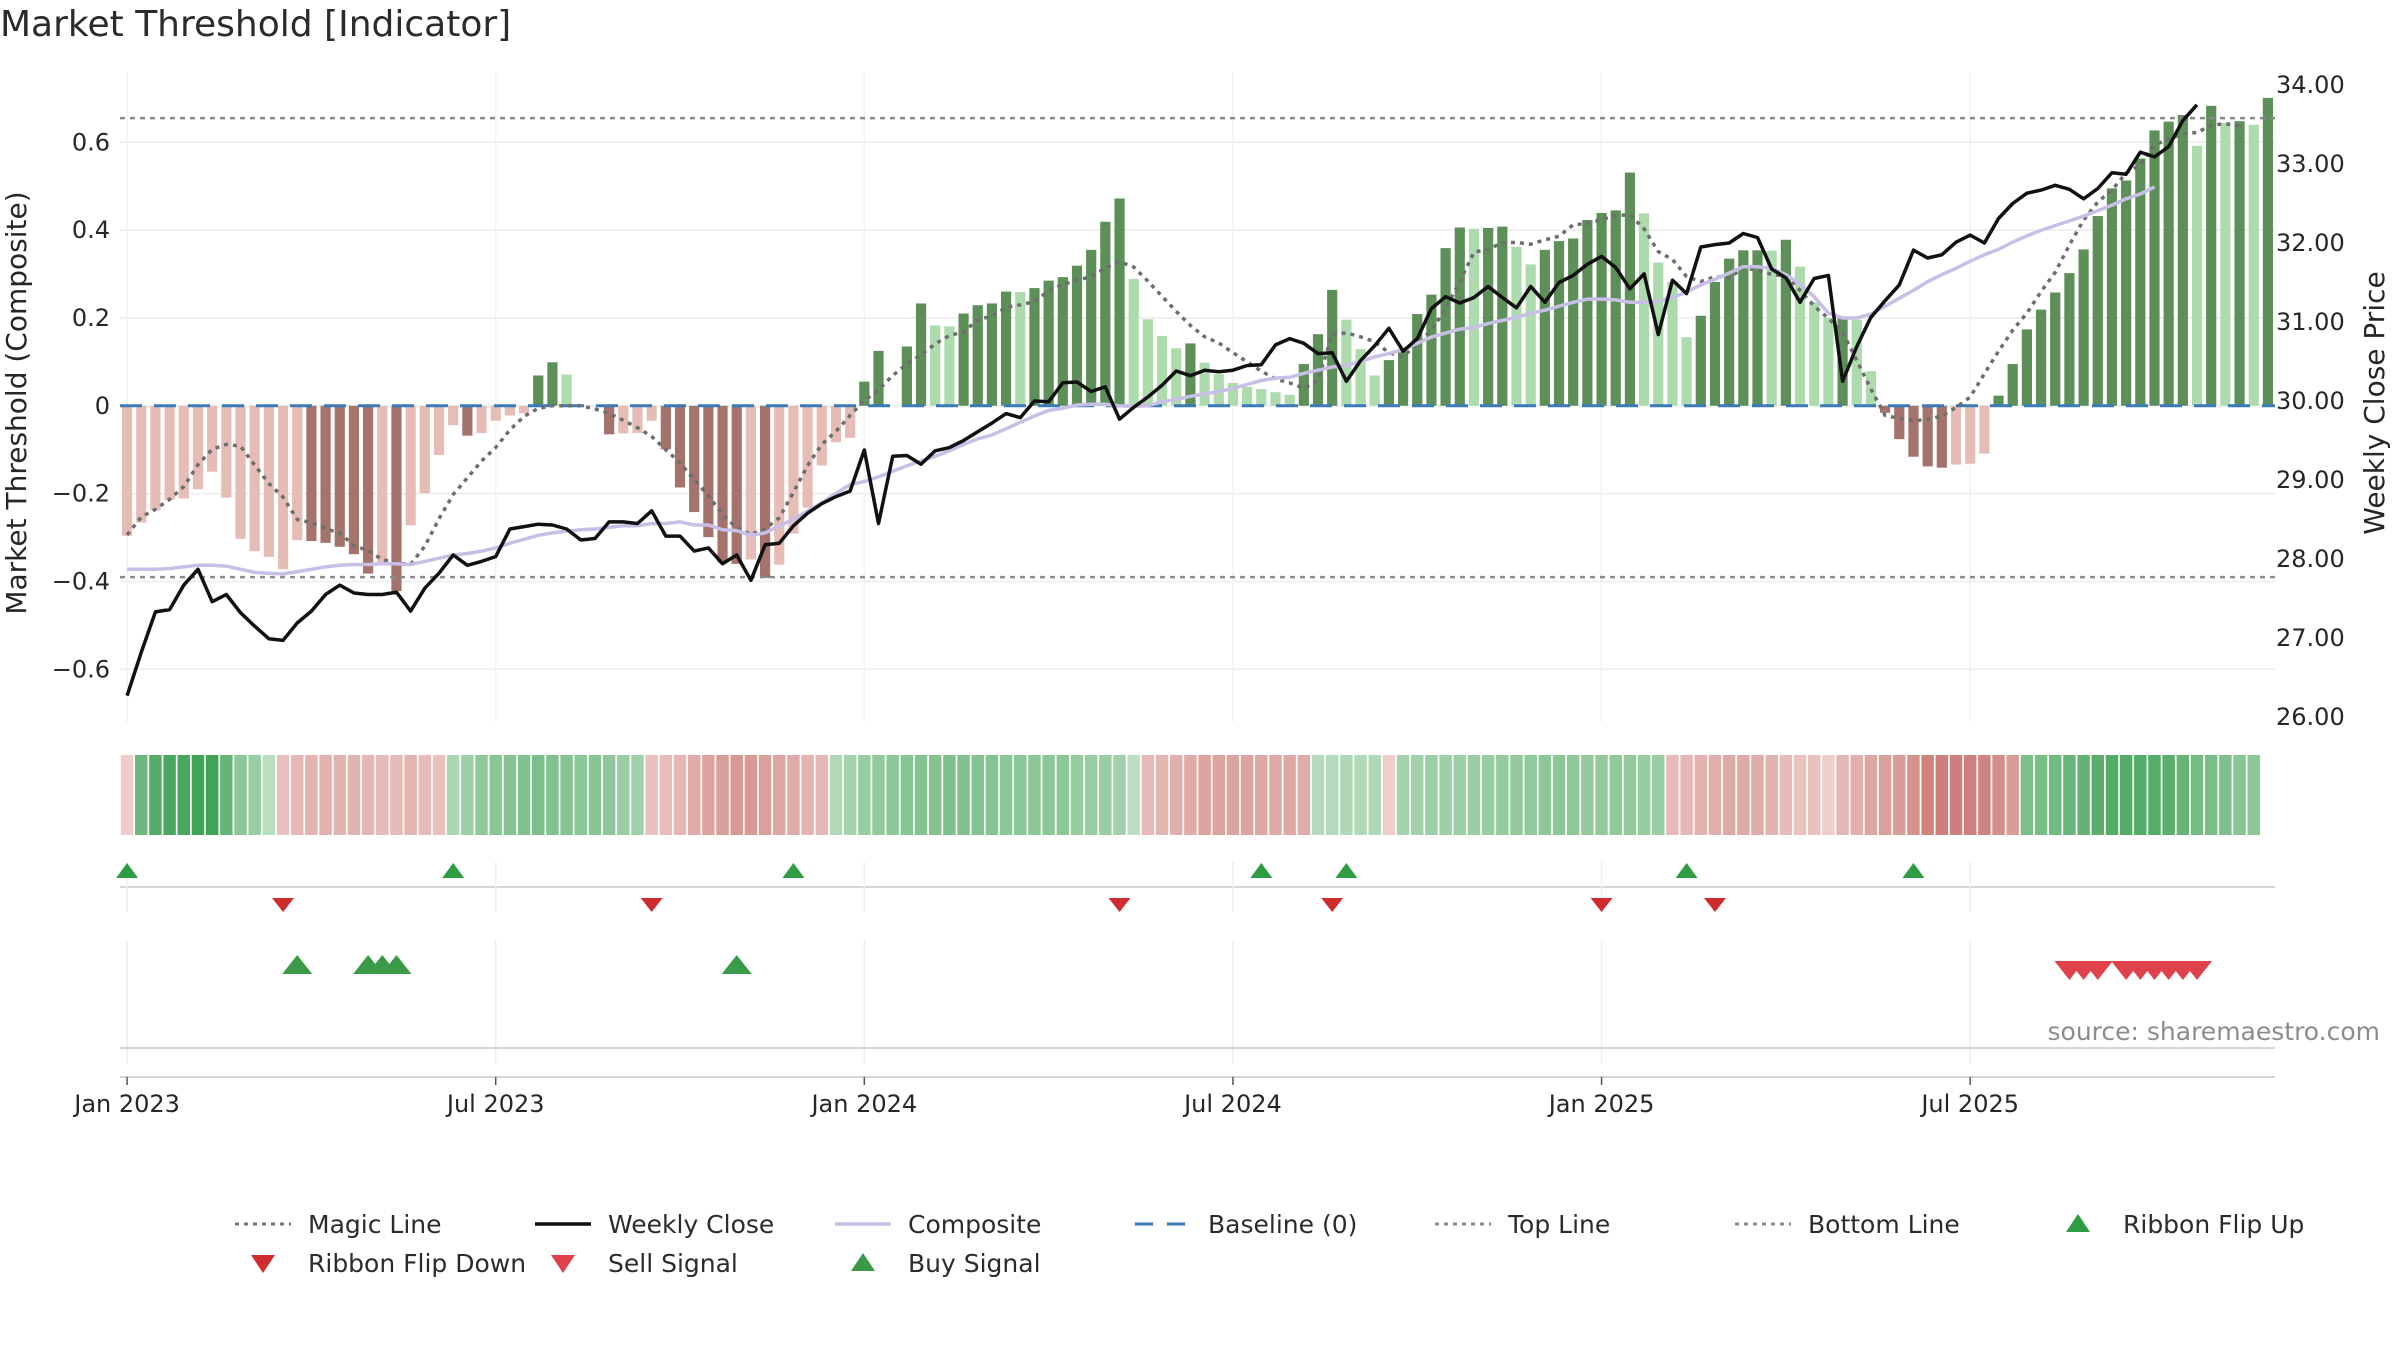 Image resolution: width=2400 pixels, height=1350 pixels. I want to click on legend-item: Composite, so click(938, 1224).